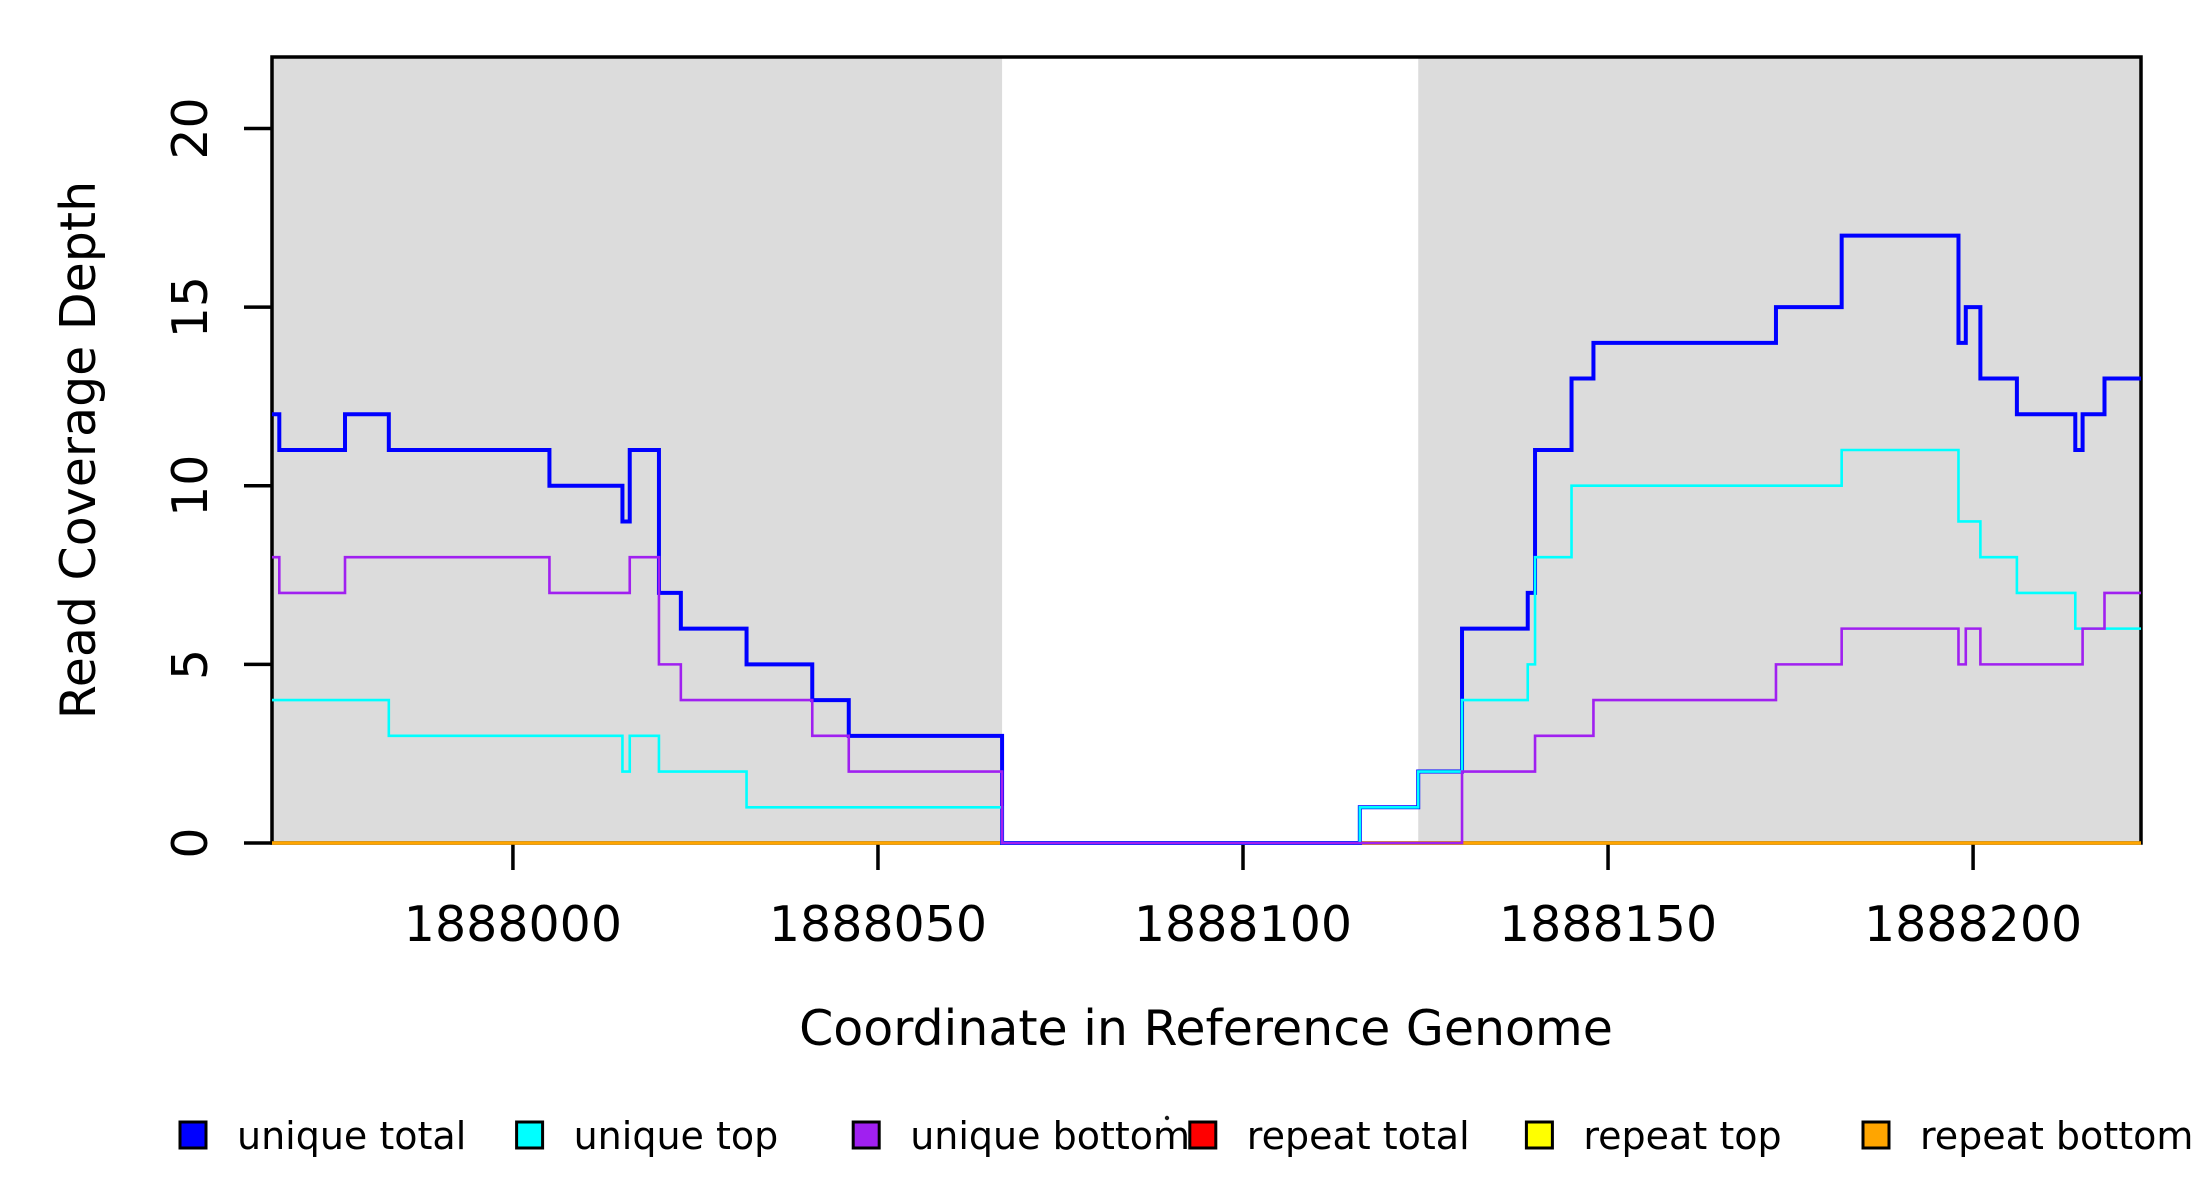 Image resolution: width=2200 pixels, height=1200 pixels. What do you see at coordinates (190, 307) in the screenshot?
I see `y-tick-label: 15` at bounding box center [190, 307].